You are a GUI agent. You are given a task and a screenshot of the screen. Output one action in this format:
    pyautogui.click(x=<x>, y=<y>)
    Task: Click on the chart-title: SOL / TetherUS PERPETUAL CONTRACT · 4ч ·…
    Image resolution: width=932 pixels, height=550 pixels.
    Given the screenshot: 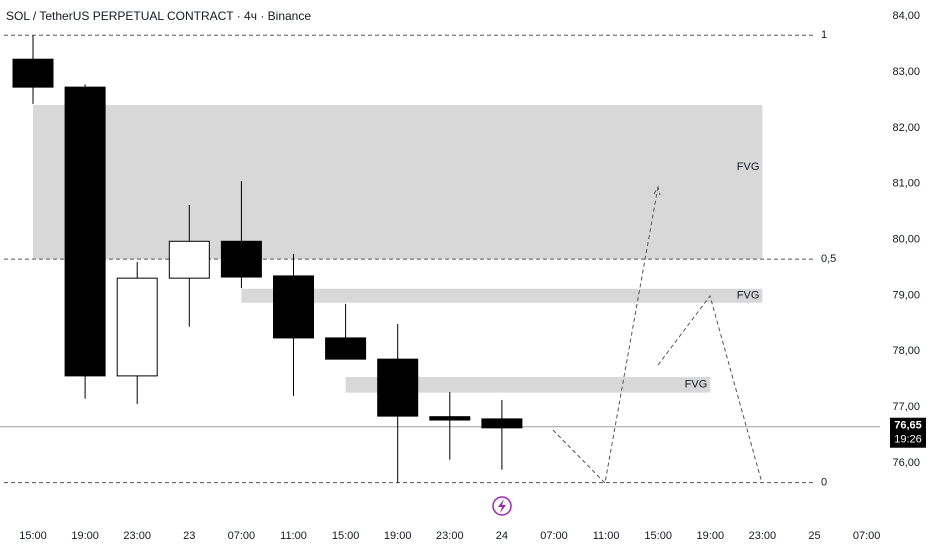 What is the action you would take?
    pyautogui.click(x=158, y=16)
    